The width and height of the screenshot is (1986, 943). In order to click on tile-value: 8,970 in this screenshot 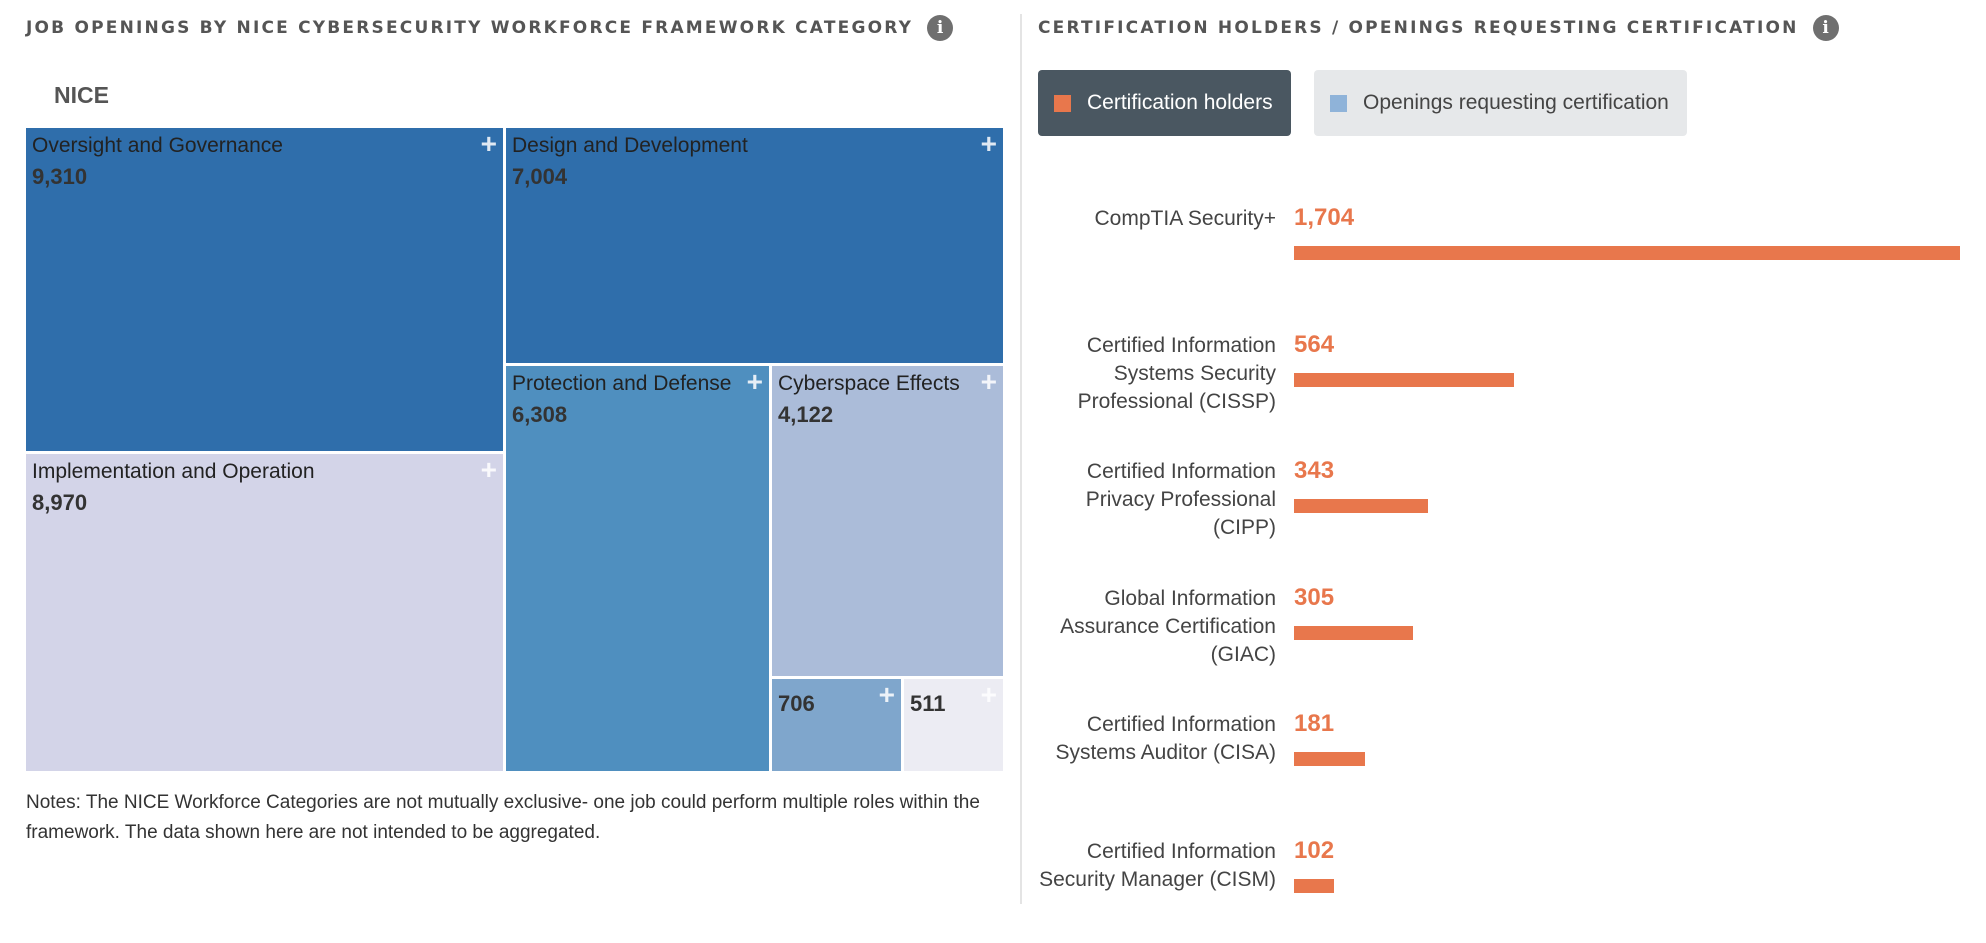, I will do `click(60, 502)`.